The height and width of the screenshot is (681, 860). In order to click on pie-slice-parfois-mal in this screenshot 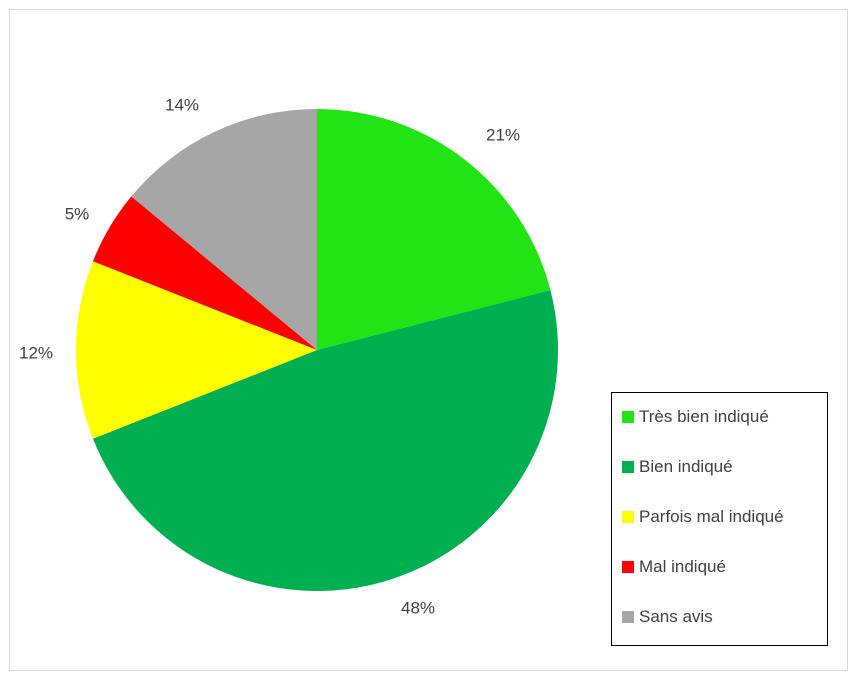, I will do `click(196, 350)`.